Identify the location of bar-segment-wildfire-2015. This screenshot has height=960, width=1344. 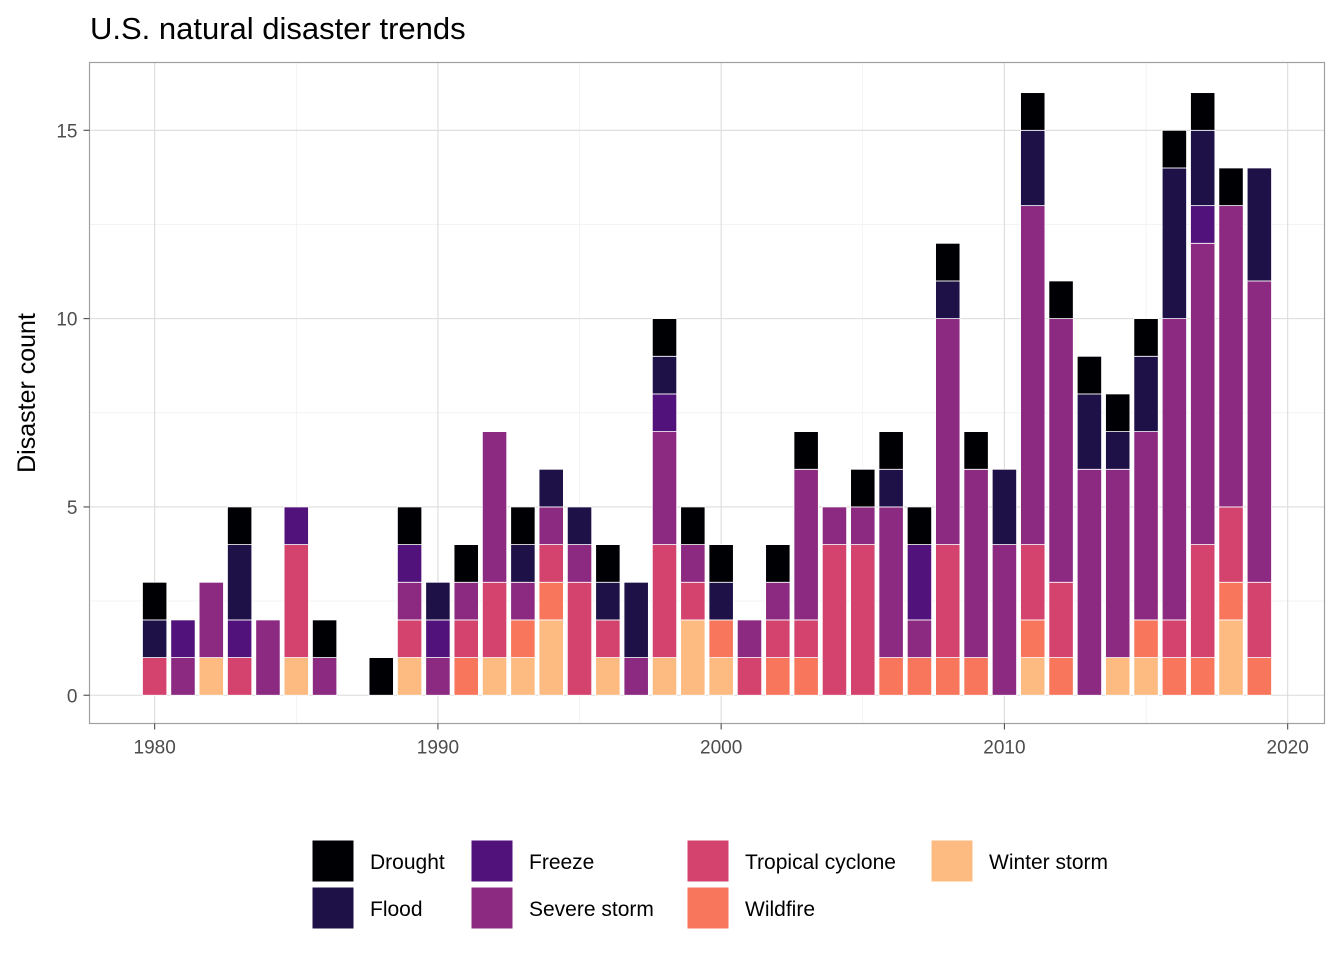
(1146, 638).